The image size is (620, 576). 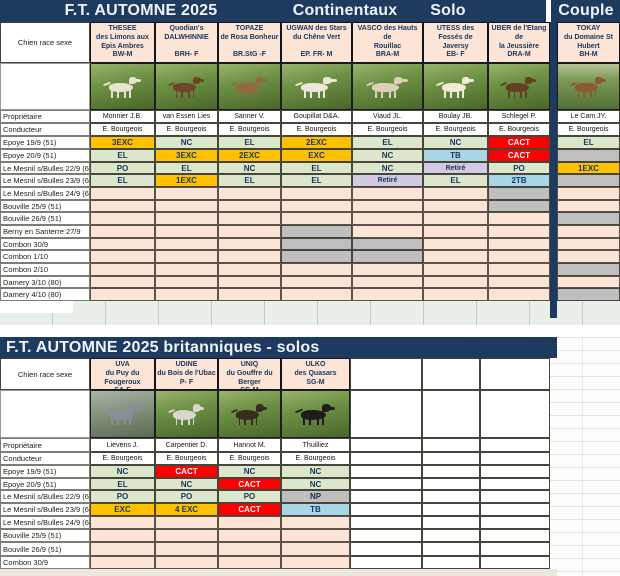 What do you see at coordinates (45, 282) in the screenshot?
I see `event-label: Damery 3/10 (80)` at bounding box center [45, 282].